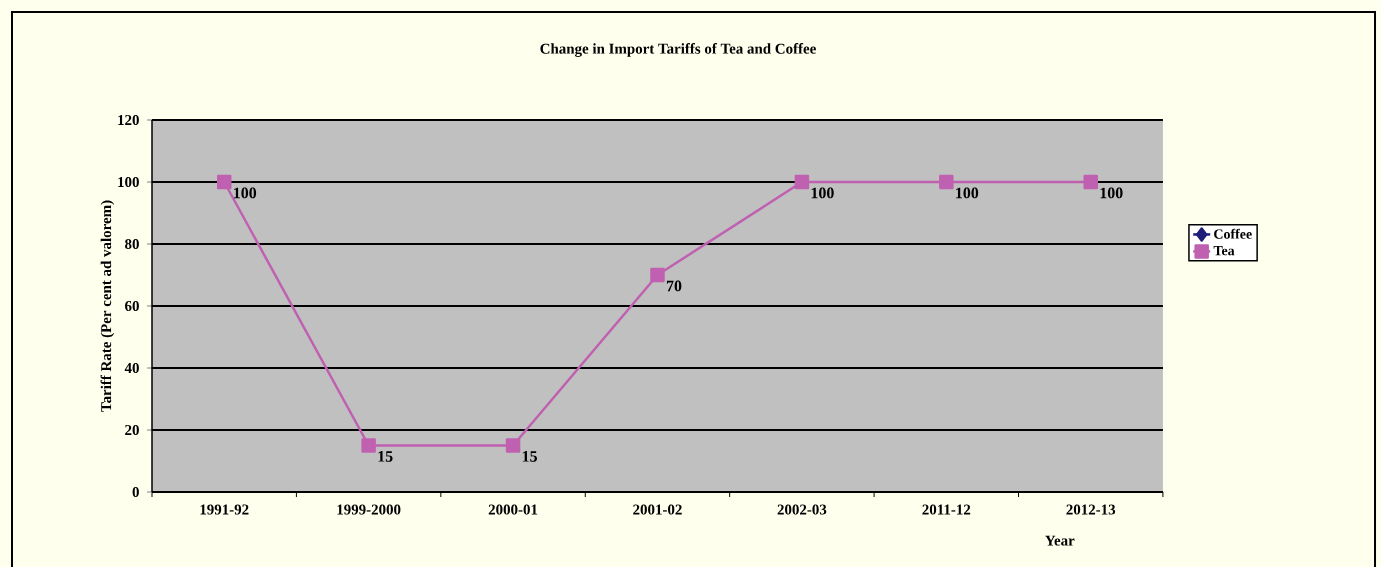  Describe the element at coordinates (132, 430) in the screenshot. I see `y-tick-label: 20` at that location.